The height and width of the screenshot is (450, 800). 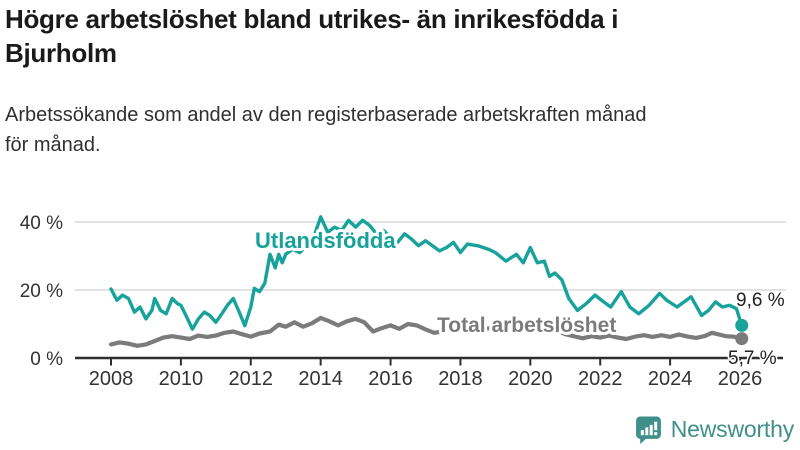 I want to click on series-label: Utlandsfödda, so click(x=325, y=240).